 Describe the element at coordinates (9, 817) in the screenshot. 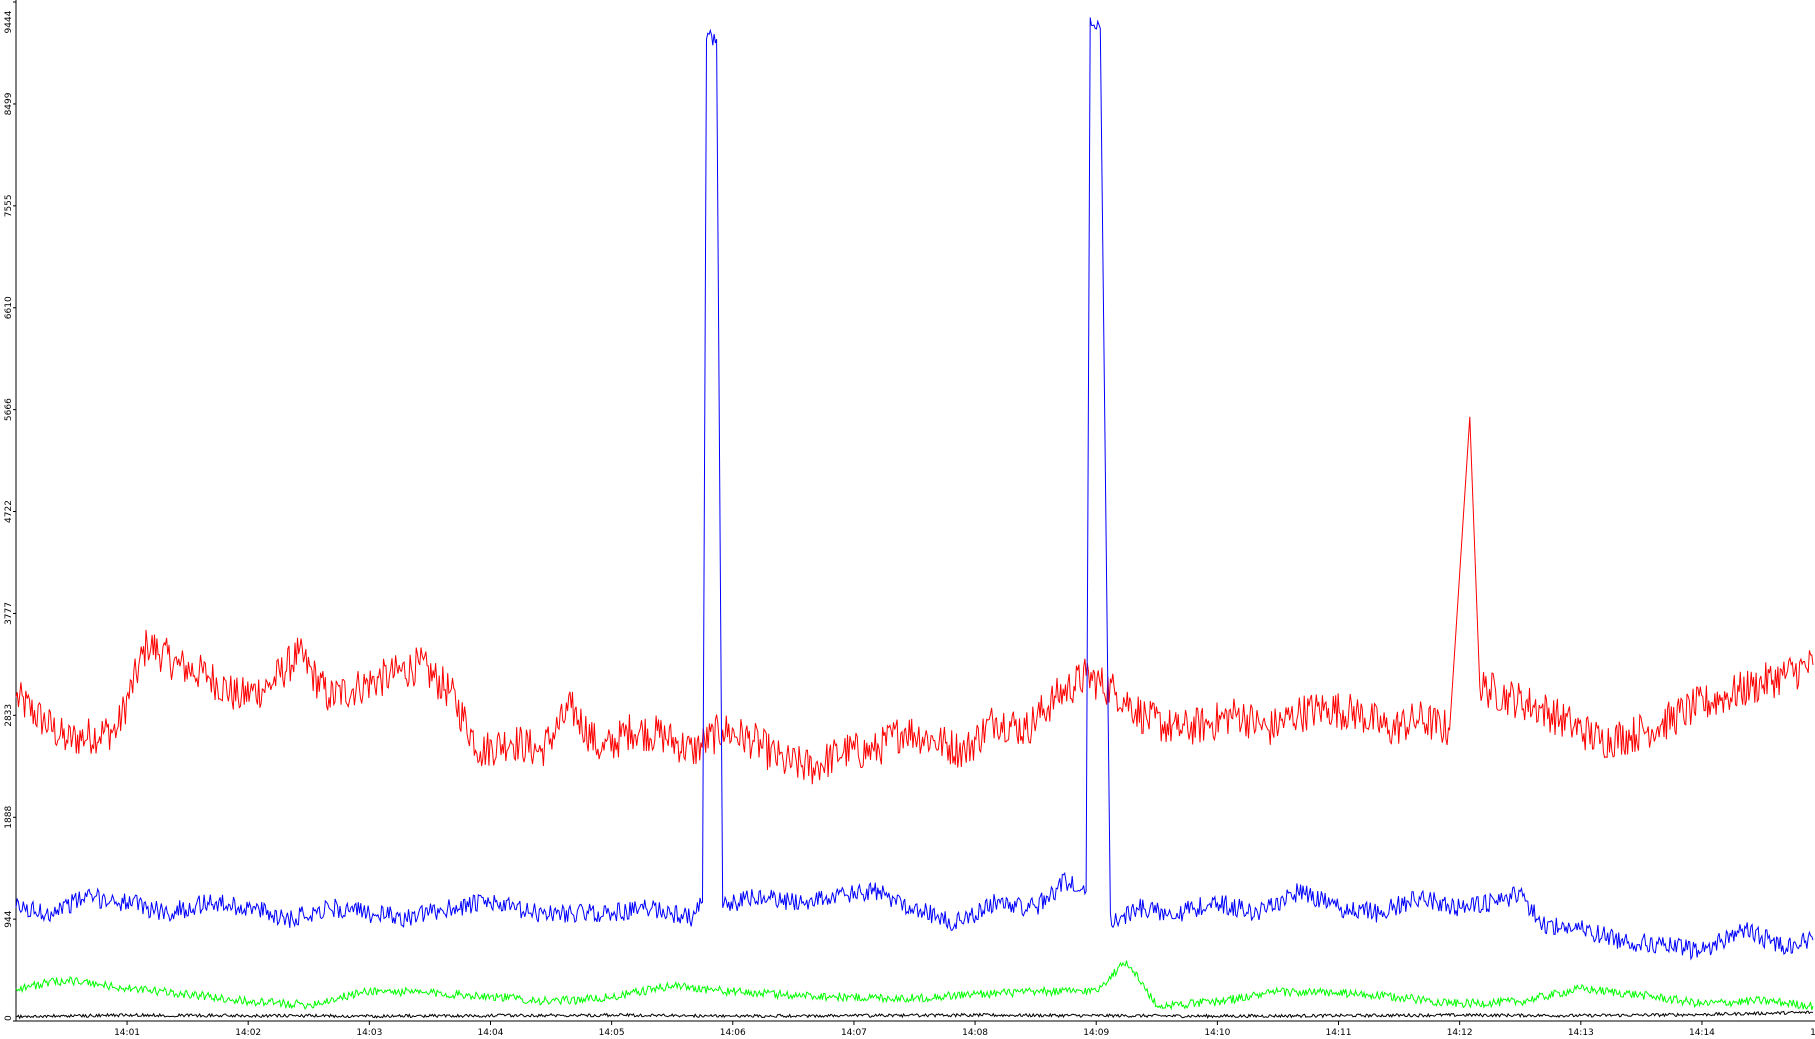

I see `y-tick-label: 1888` at that location.